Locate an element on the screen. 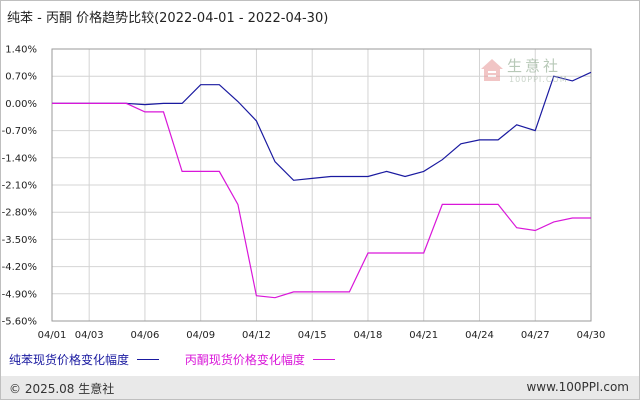 The image size is (640, 400). chart-legend: 纯苯现货价格变化幅度 丙酮现货价格变化幅度 is located at coordinates (183, 359).